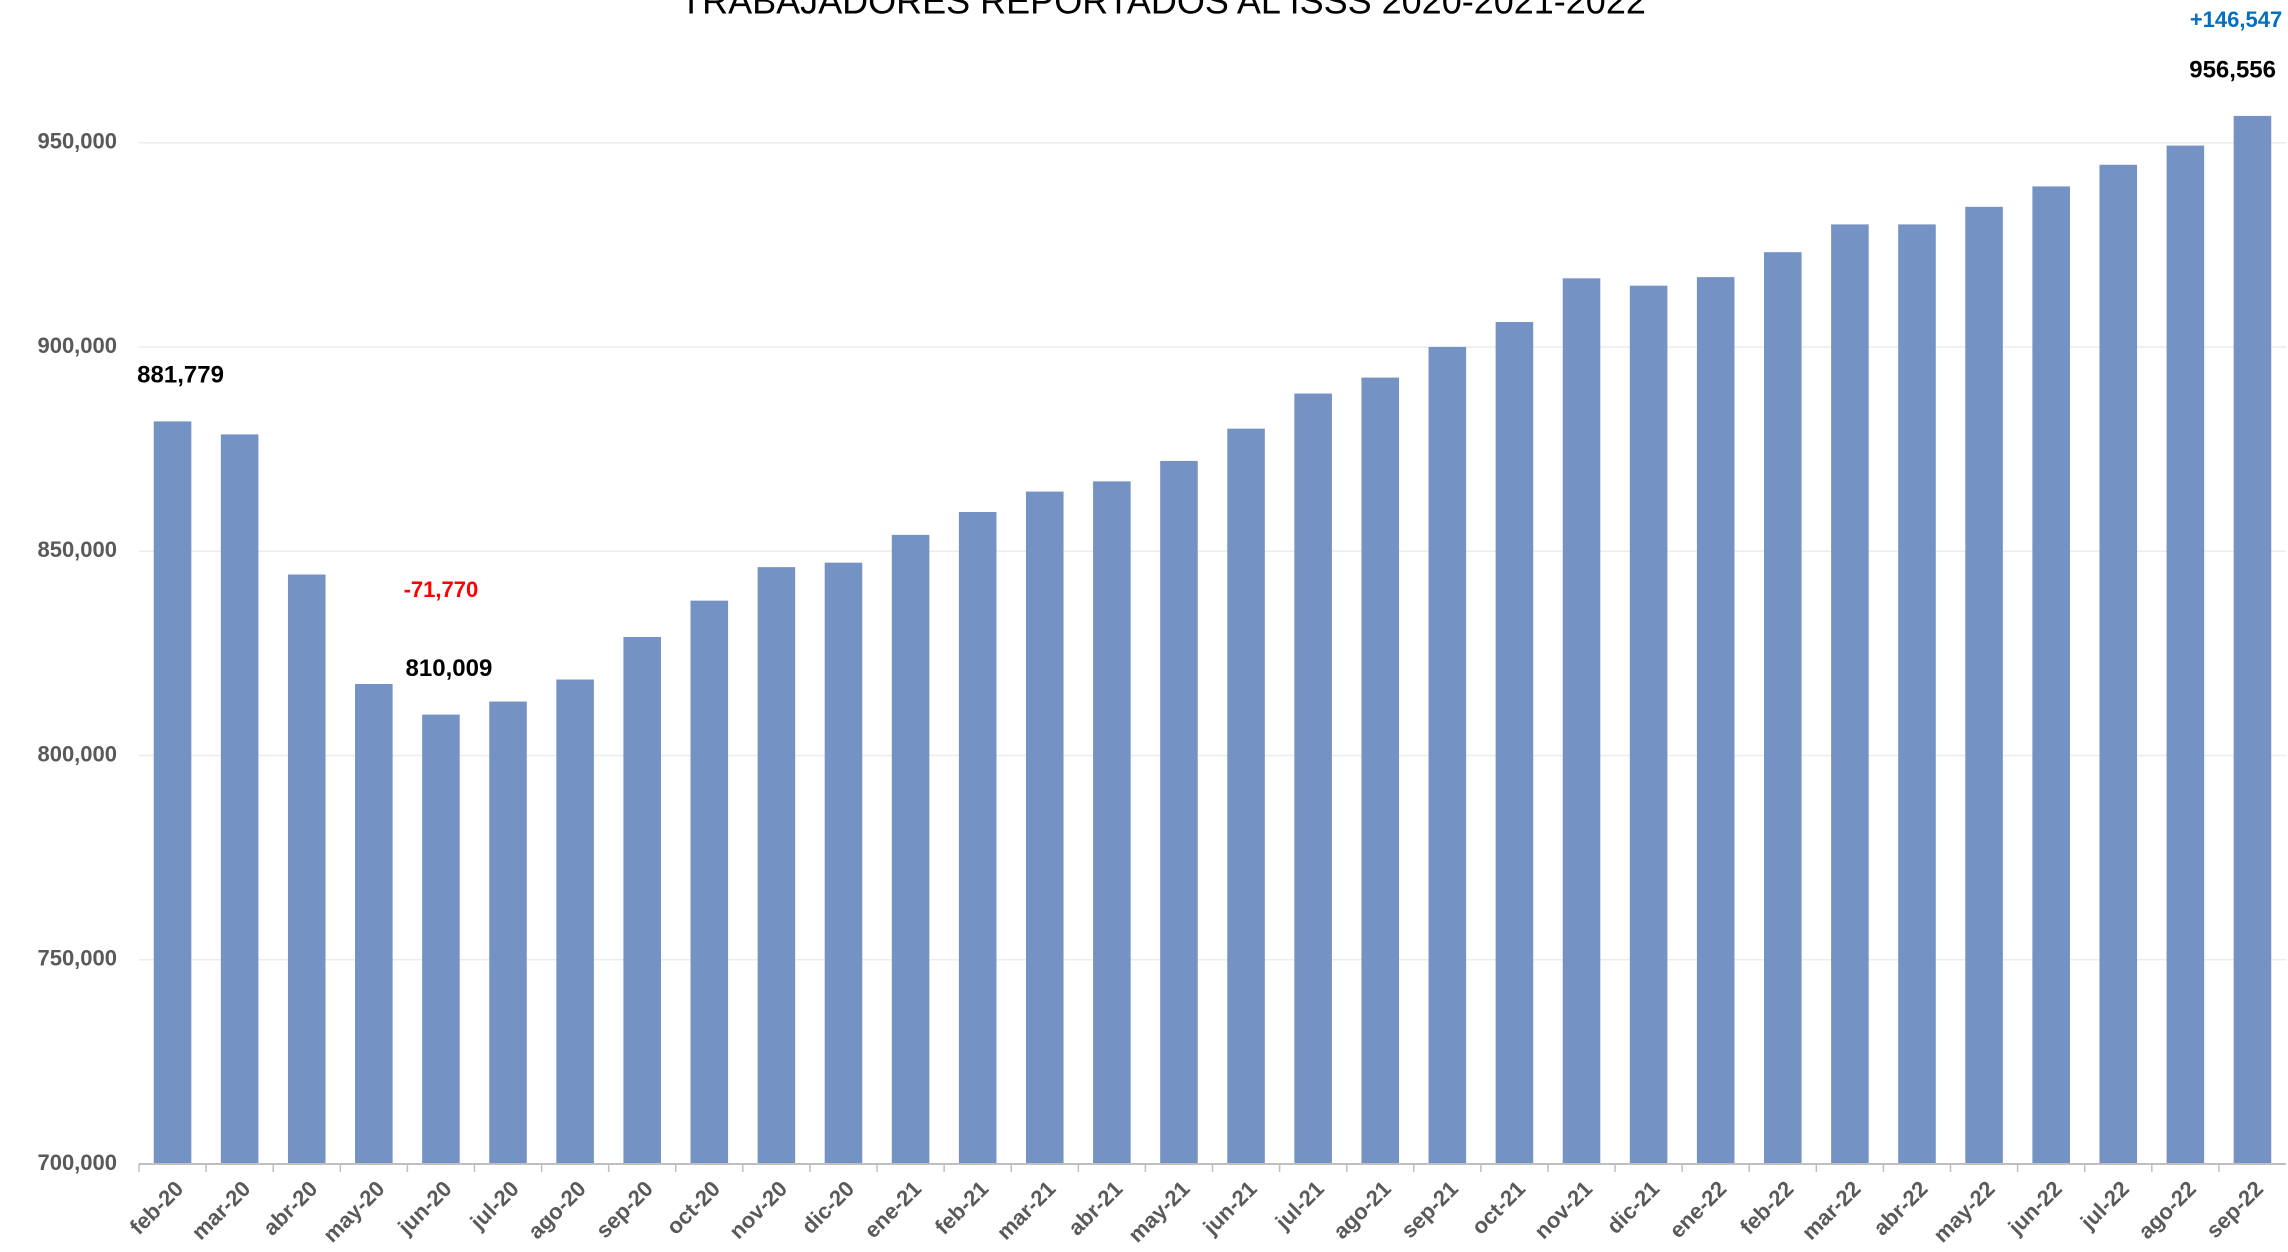  Describe the element at coordinates (424, 1208) in the screenshot. I see `x-tick-label: jun-20` at that location.